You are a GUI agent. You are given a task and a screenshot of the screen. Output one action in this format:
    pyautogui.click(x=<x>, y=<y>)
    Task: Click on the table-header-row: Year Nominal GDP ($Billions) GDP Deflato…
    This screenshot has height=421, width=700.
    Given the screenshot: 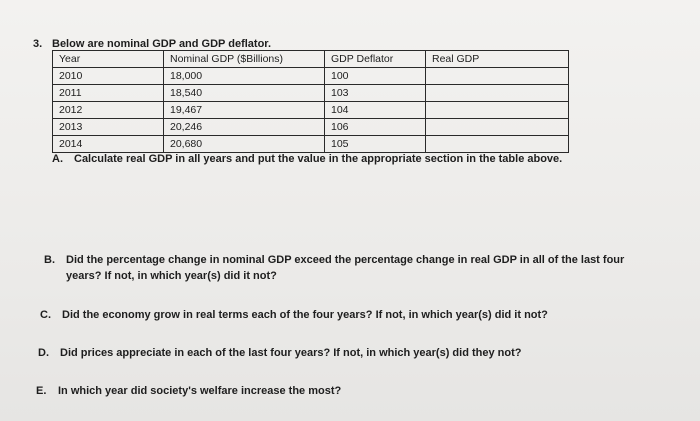 What is the action you would take?
    pyautogui.click(x=310, y=59)
    